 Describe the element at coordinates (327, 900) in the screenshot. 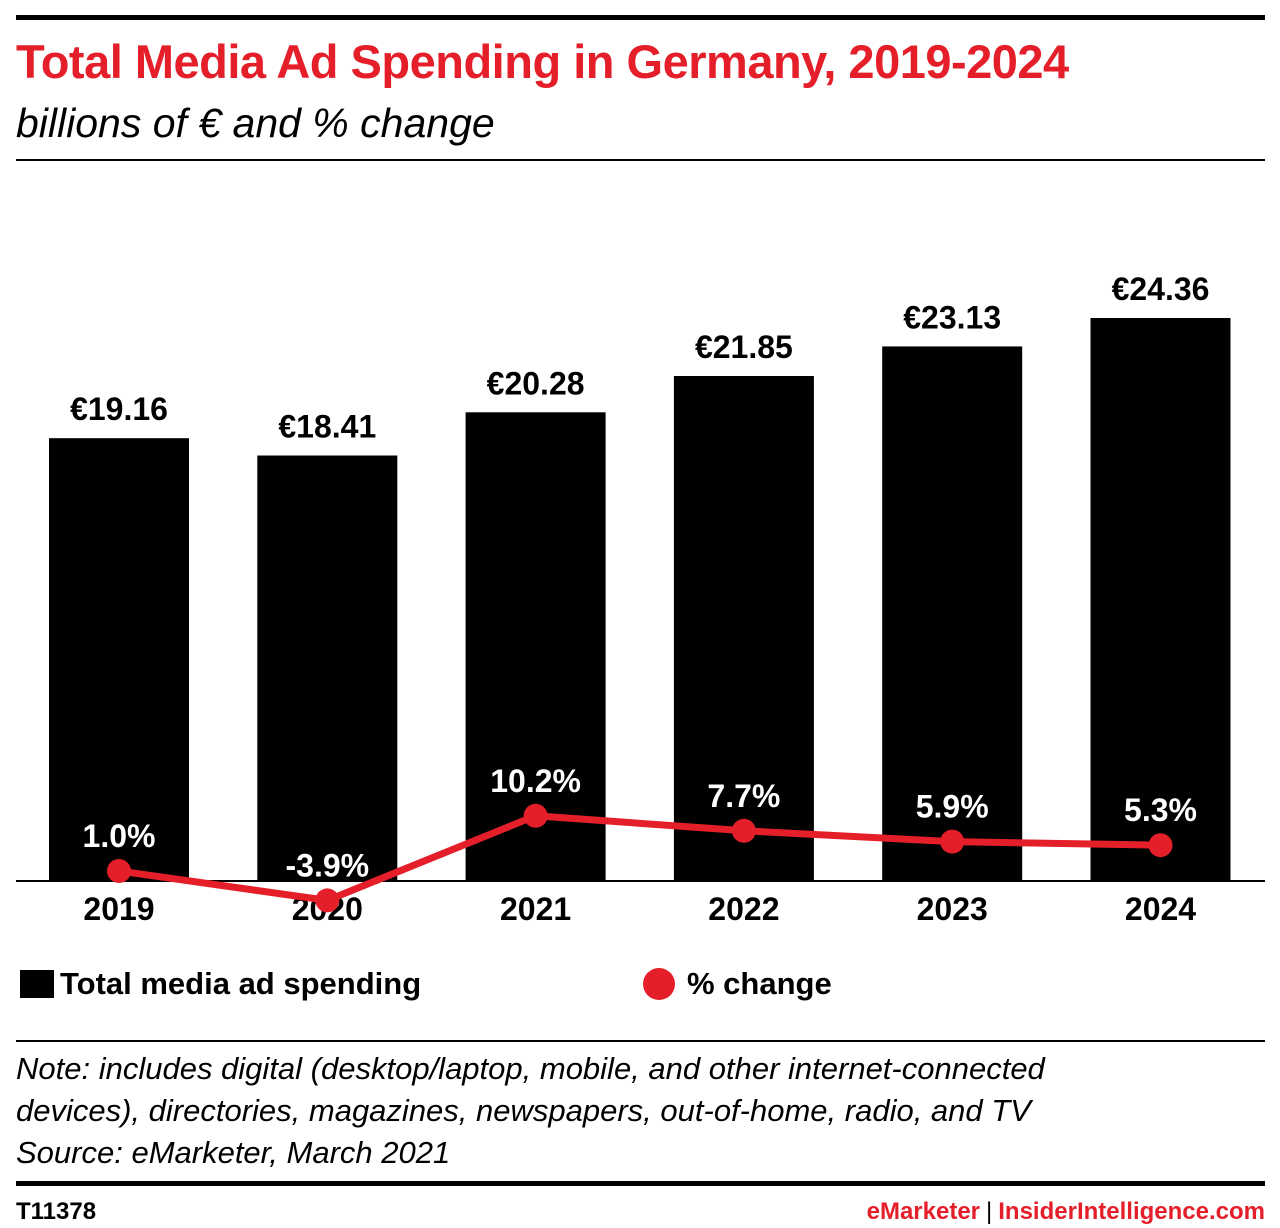

I see `percent-point-2020` at that location.